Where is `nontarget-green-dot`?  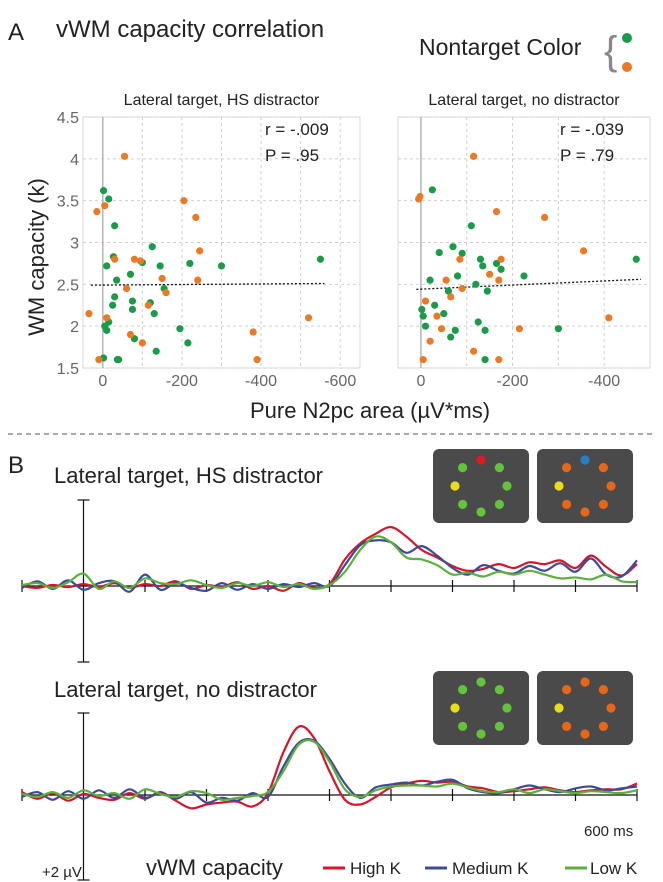 nontarget-green-dot is located at coordinates (627, 38).